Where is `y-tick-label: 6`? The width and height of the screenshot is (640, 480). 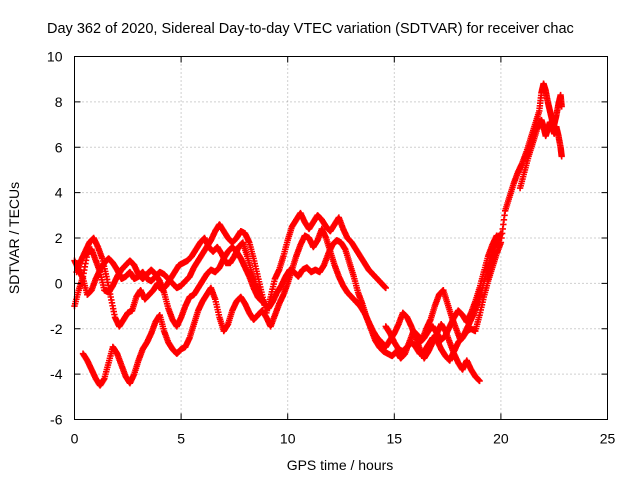 y-tick-label: 6 is located at coordinates (59, 147).